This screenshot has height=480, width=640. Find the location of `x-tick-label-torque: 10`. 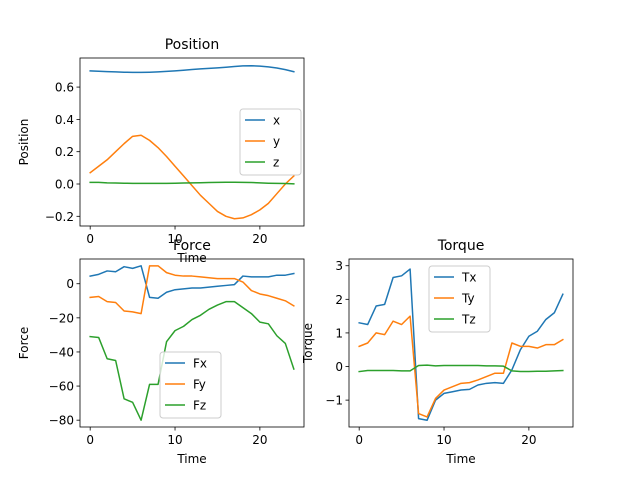

x-tick-label-torque: 10 is located at coordinates (443, 440).